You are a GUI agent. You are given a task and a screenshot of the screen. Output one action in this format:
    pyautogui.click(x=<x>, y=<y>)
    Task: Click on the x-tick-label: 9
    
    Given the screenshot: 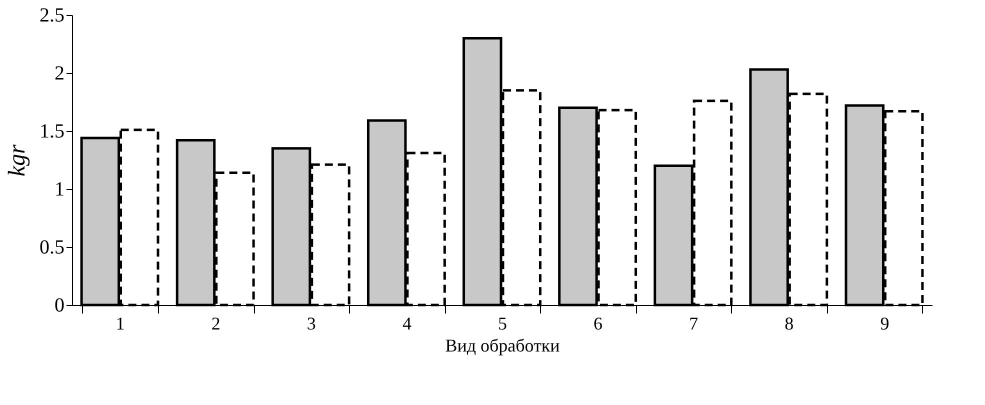 What is the action you would take?
    pyautogui.click(x=885, y=324)
    